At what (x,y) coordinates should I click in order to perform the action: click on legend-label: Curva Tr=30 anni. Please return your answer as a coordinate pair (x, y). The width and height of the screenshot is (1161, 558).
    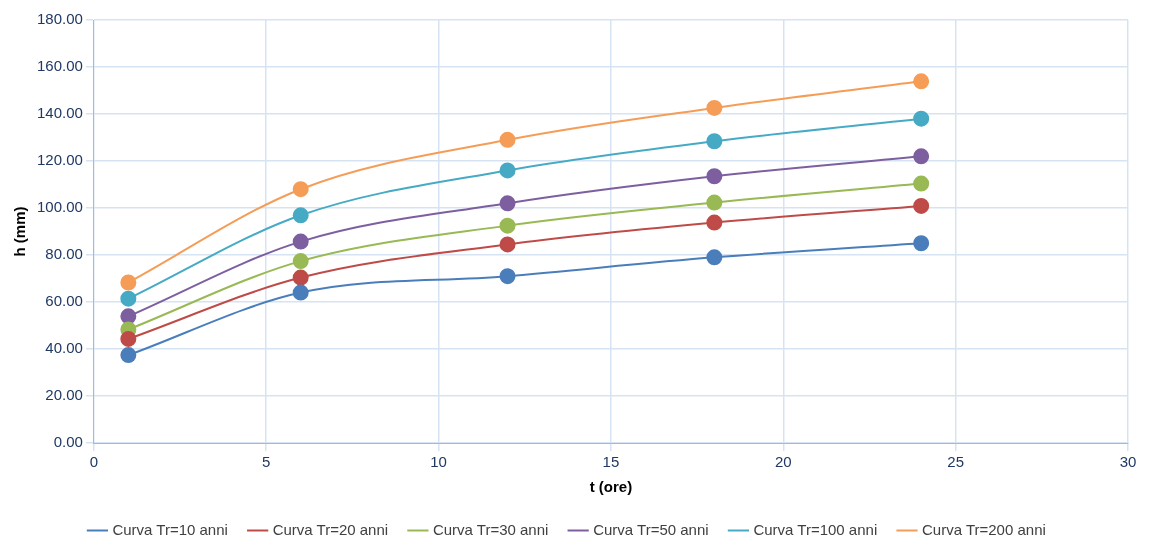
    Looking at the image, I should click on (490, 529).